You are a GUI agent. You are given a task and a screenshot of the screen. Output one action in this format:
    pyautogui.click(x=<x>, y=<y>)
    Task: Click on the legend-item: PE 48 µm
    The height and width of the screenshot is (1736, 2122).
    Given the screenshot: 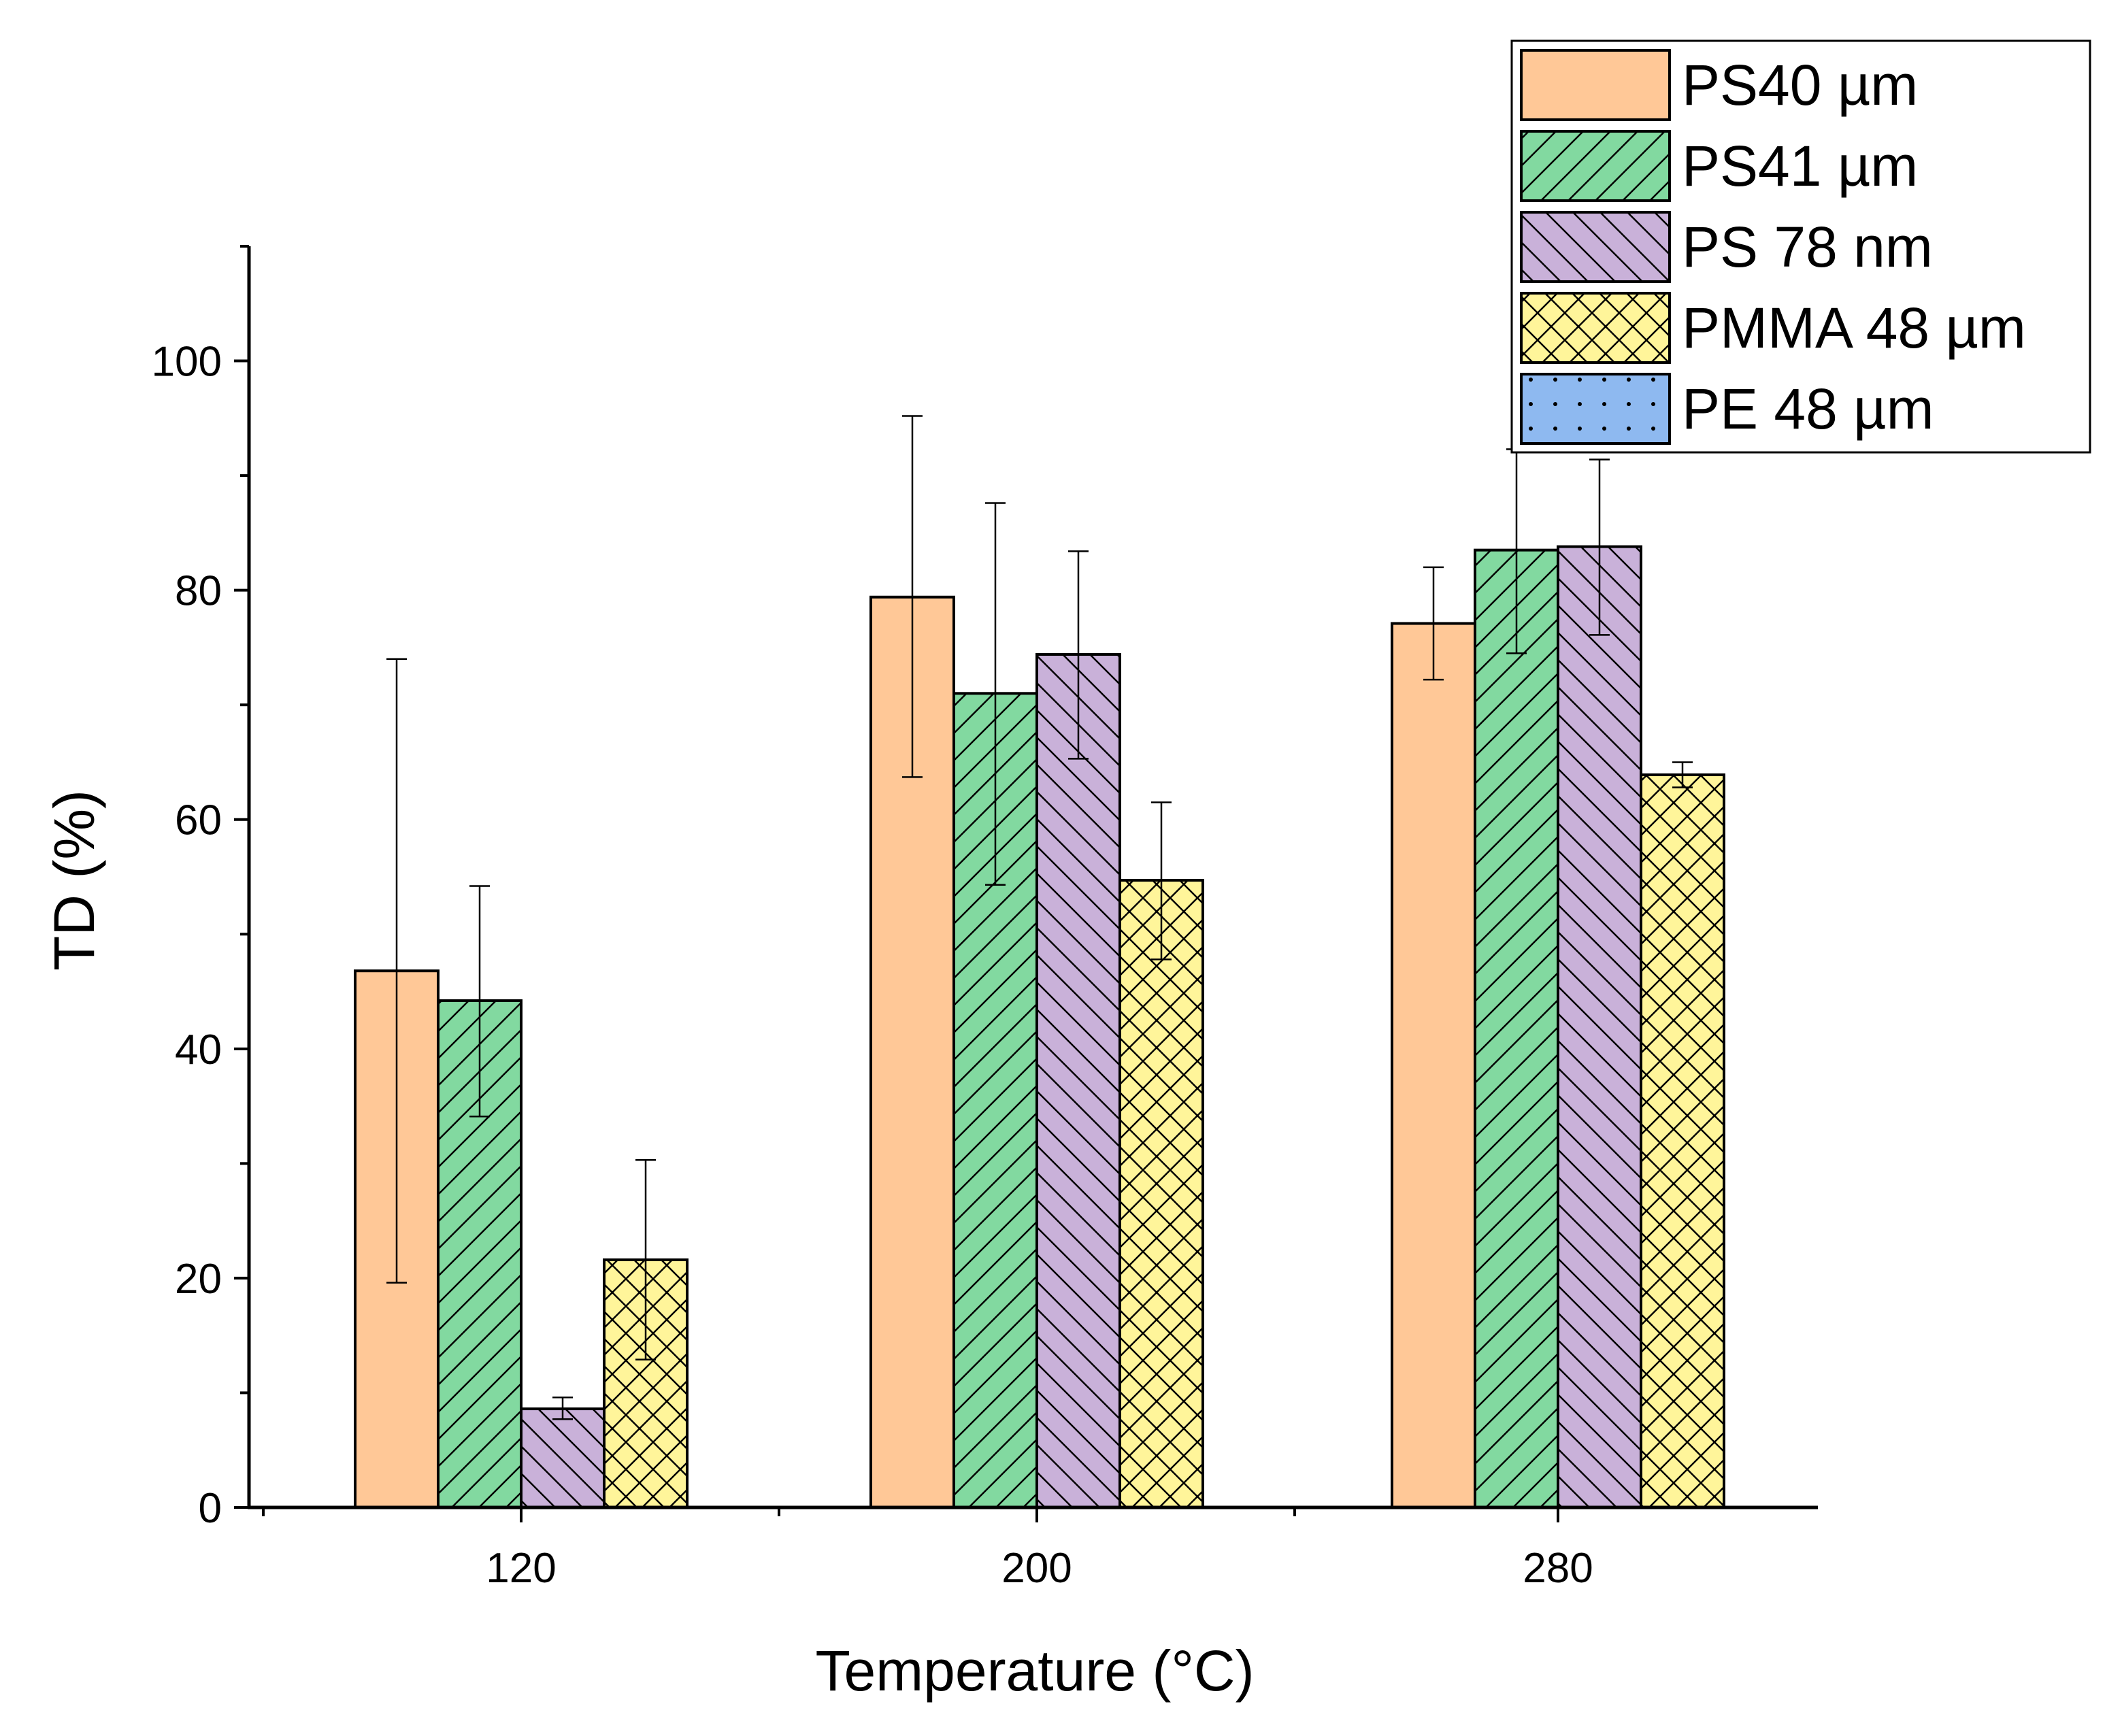 What is the action you would take?
    pyautogui.click(x=1727, y=409)
    